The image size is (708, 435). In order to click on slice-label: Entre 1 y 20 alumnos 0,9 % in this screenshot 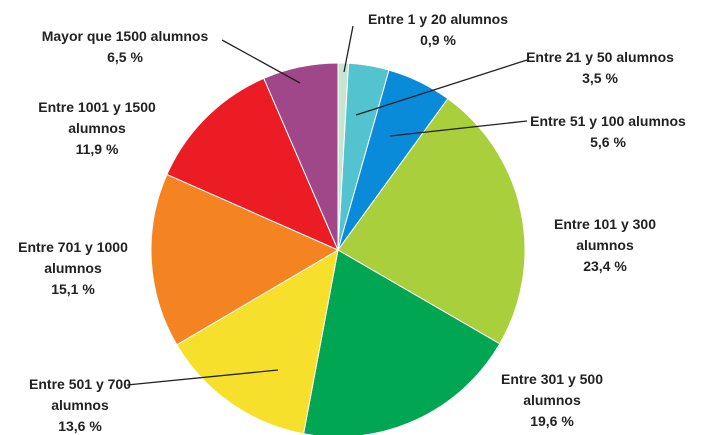, I will do `click(438, 30)`.